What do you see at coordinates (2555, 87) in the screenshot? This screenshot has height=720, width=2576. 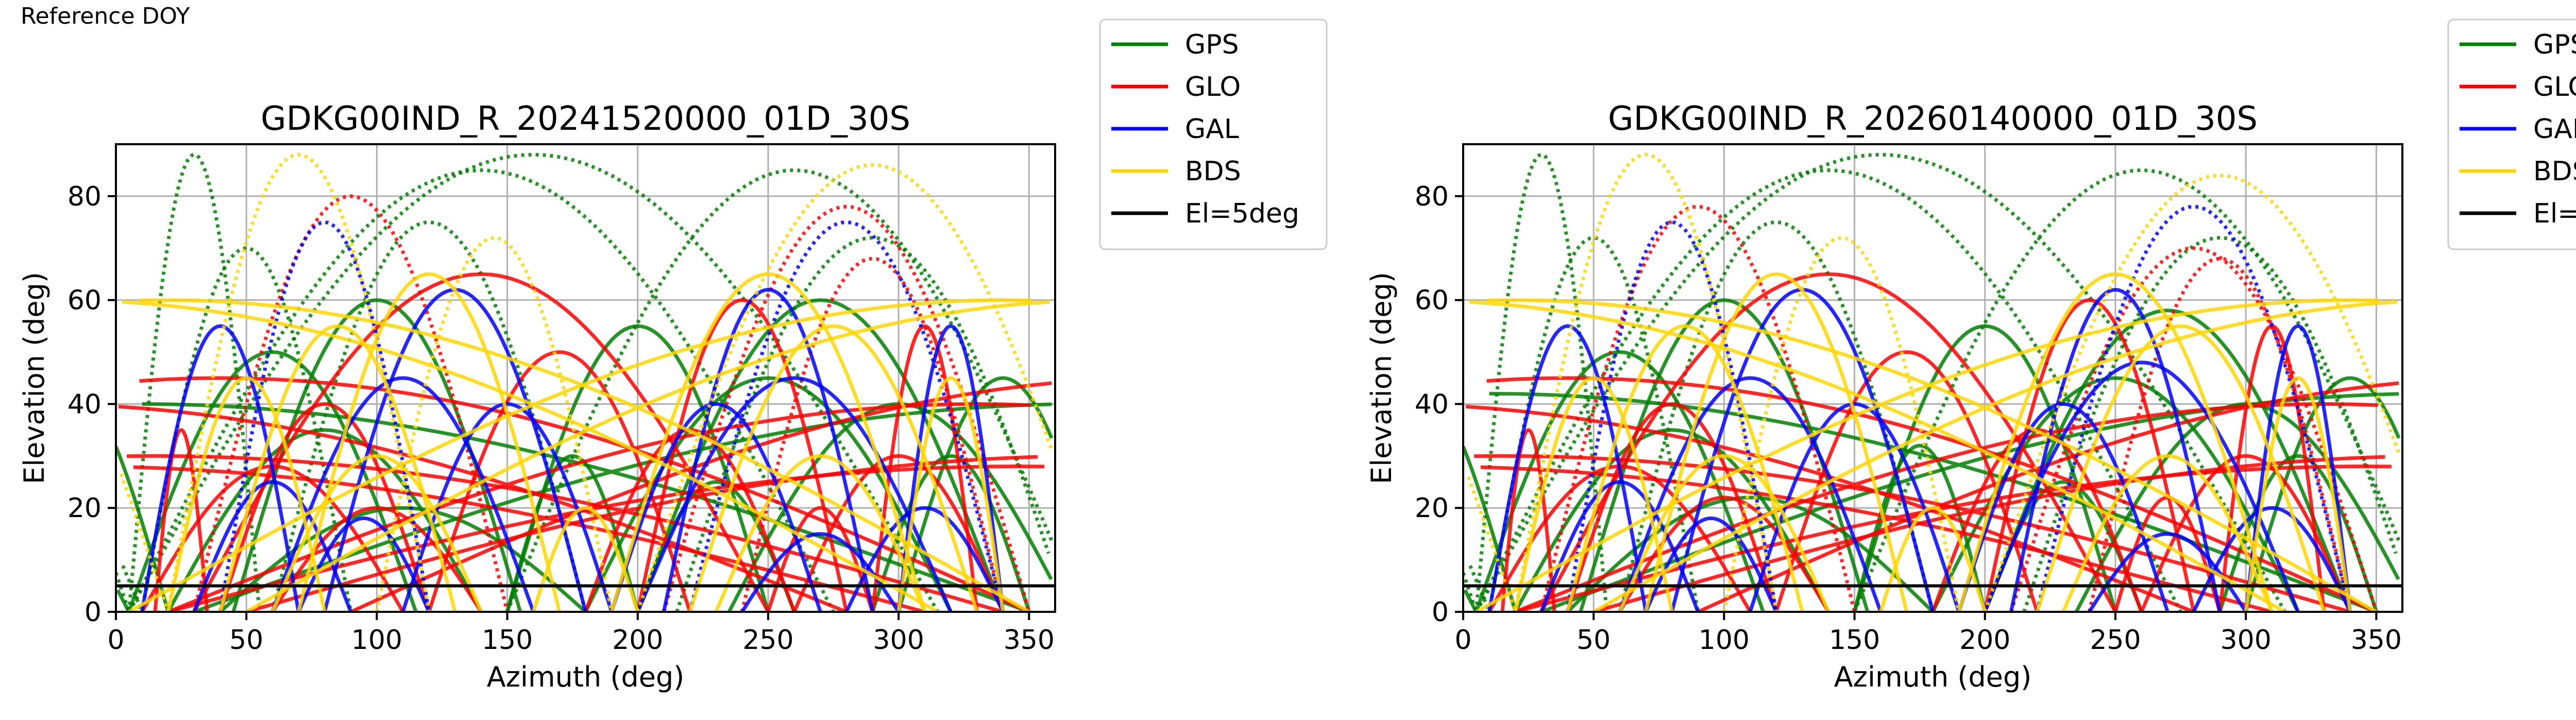 I see `legend-label-glo: GLO` at bounding box center [2555, 87].